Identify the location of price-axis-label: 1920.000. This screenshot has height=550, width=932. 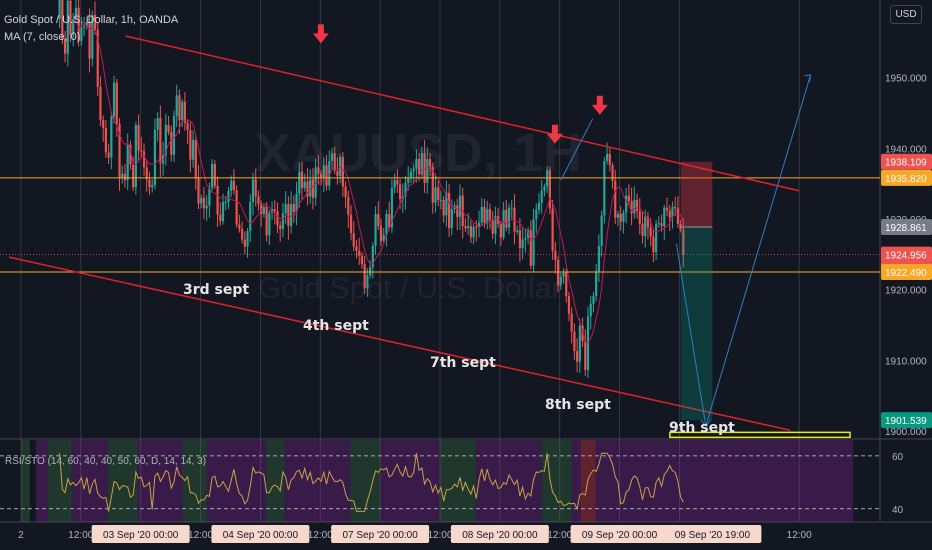
(906, 291).